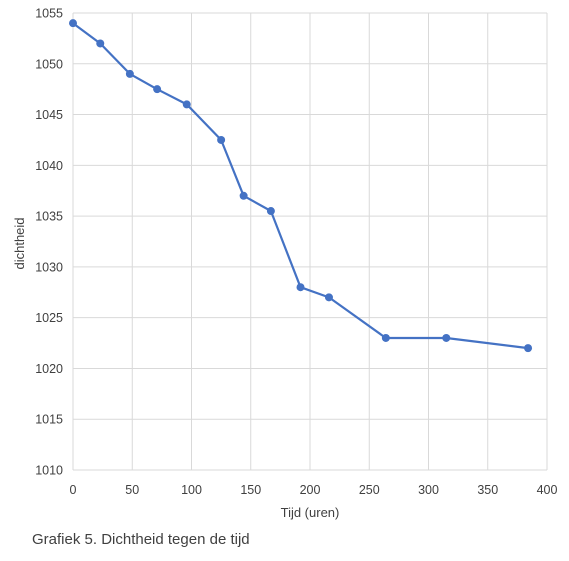  What do you see at coordinates (132, 490) in the screenshot?
I see `x-tick-label: 50` at bounding box center [132, 490].